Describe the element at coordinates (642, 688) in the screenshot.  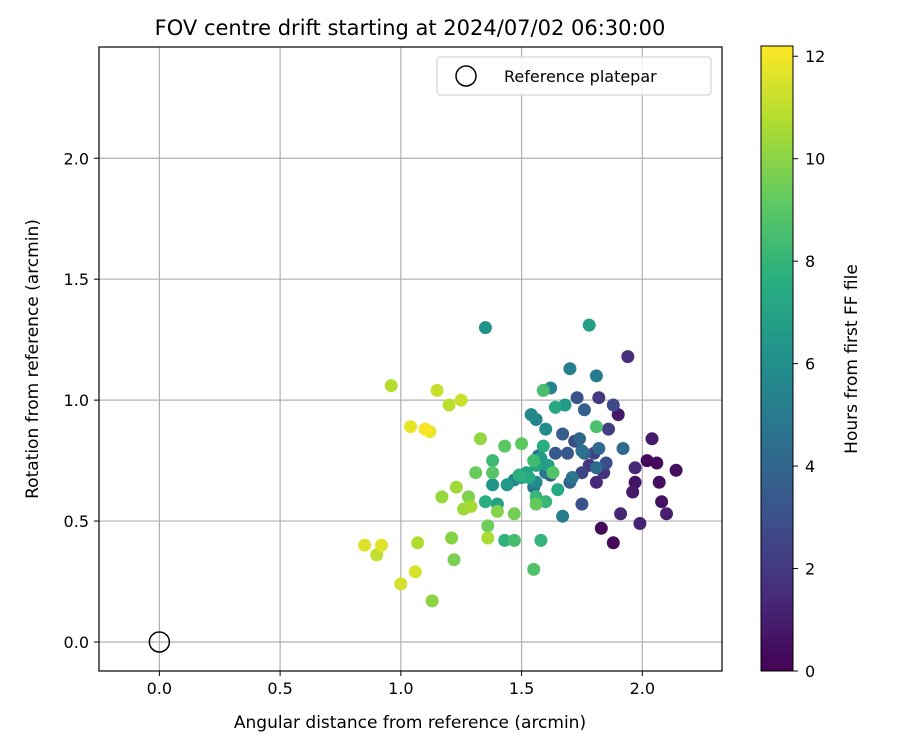
I see `x-tick-label: 2.0` at that location.